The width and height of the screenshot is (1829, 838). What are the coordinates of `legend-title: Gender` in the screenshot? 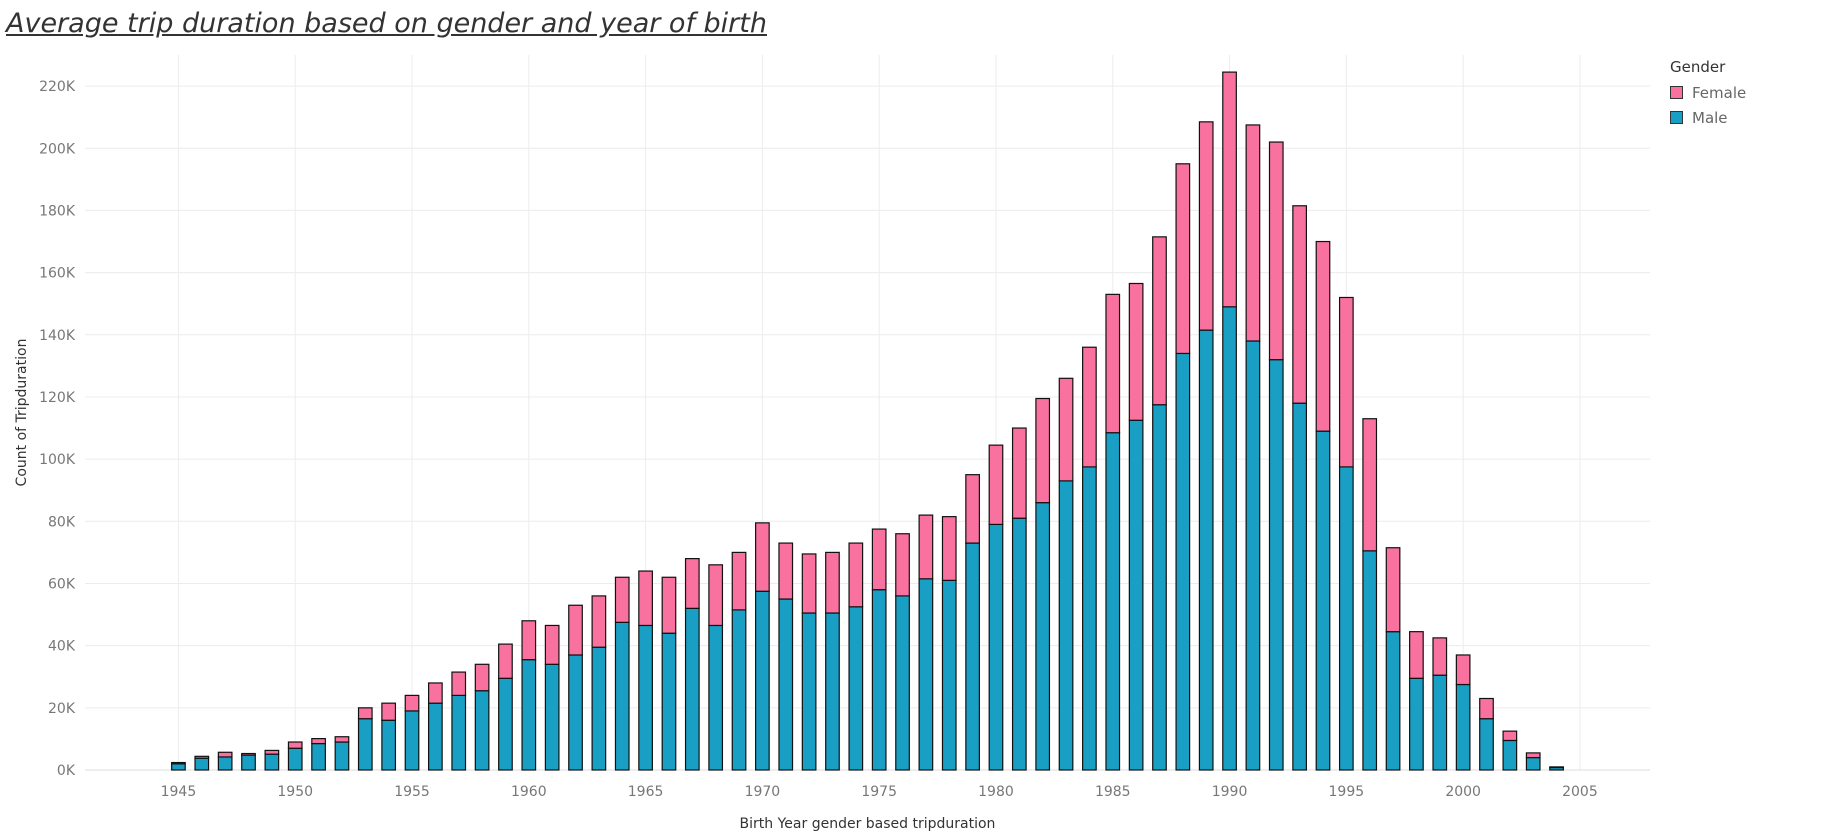 It's located at (1698, 67).